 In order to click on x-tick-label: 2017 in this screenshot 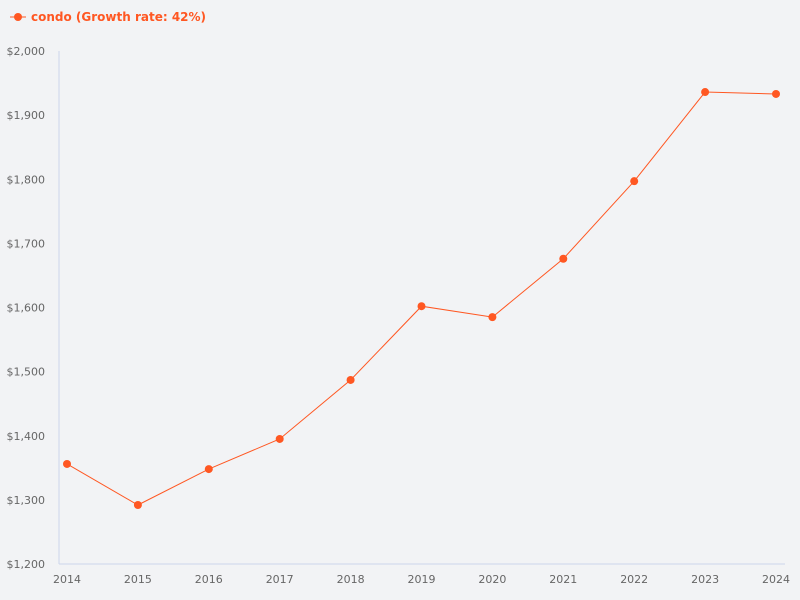, I will do `click(280, 579)`.